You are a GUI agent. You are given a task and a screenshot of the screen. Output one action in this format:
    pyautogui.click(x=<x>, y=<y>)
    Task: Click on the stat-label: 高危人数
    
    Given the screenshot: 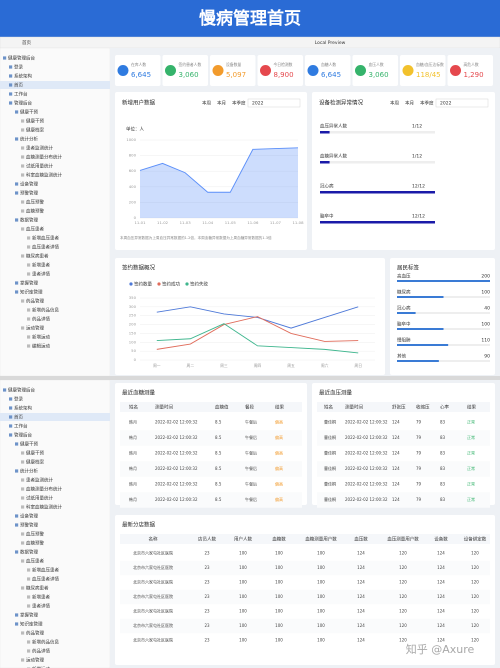 What is the action you would take?
    pyautogui.click(x=471, y=64)
    